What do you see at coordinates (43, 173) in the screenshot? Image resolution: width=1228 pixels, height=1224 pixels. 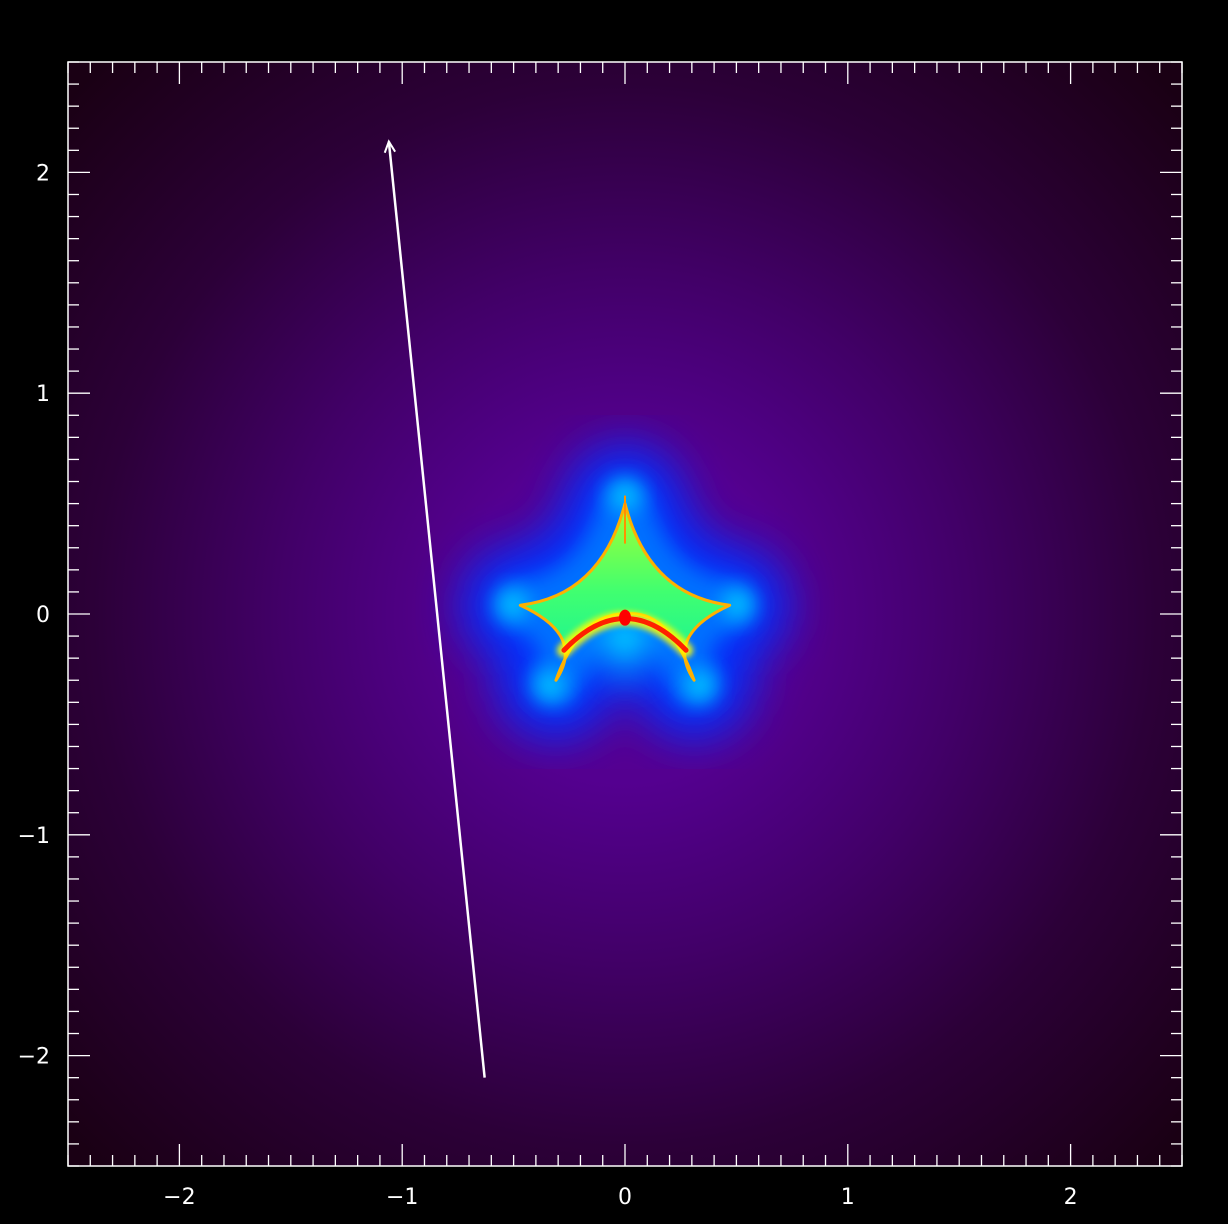 I see `y-tick-label: 2` at bounding box center [43, 173].